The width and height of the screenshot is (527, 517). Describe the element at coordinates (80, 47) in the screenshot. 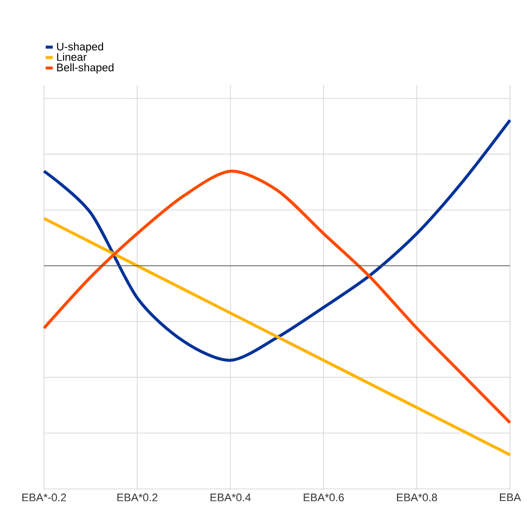

I see `legend-label: U-shaped` at that location.